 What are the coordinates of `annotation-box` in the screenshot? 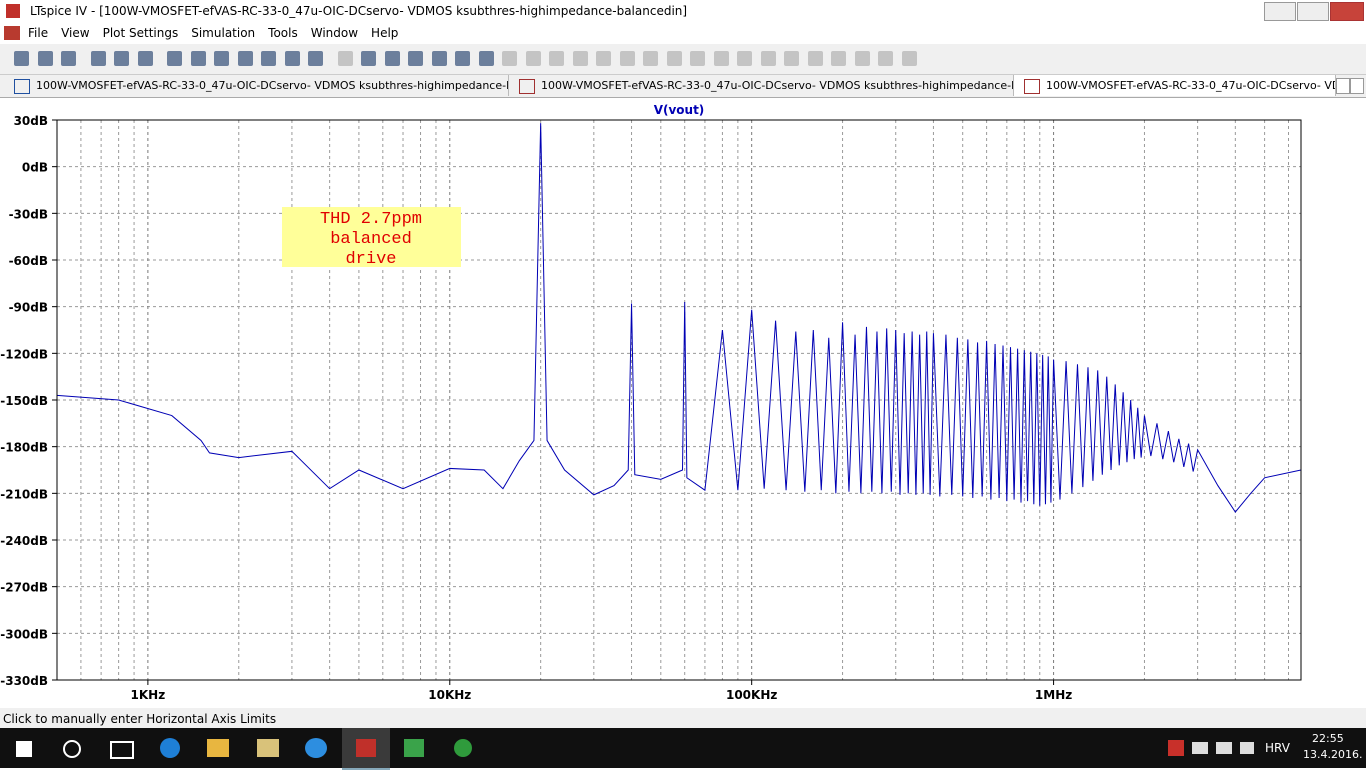 It's located at (371, 237).